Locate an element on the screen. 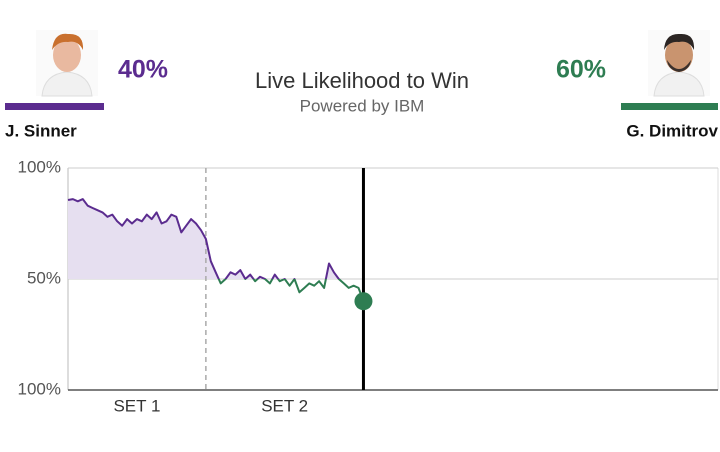 The width and height of the screenshot is (720, 452). player-1-avatar is located at coordinates (67, 63).